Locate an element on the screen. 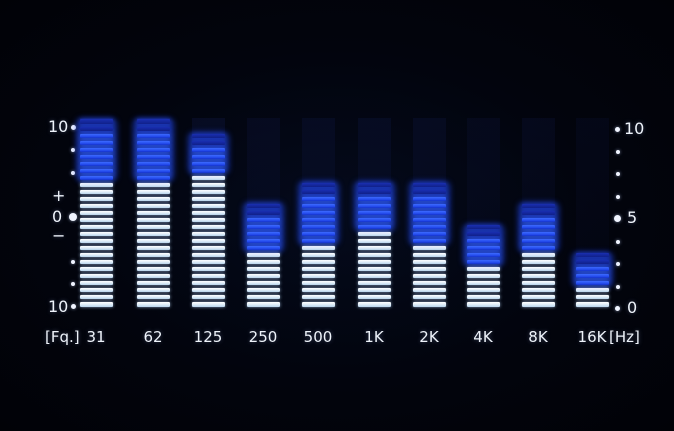 The width and height of the screenshot is (674, 431). band-peak-glow is located at coordinates (483, 244).